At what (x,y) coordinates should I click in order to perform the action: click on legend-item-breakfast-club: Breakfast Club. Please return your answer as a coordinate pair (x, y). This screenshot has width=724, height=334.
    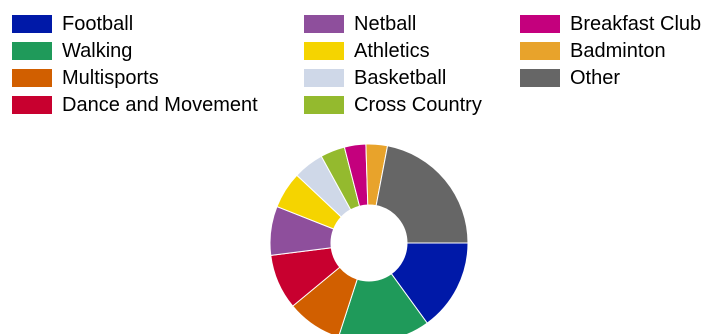
    Looking at the image, I should click on (610, 24).